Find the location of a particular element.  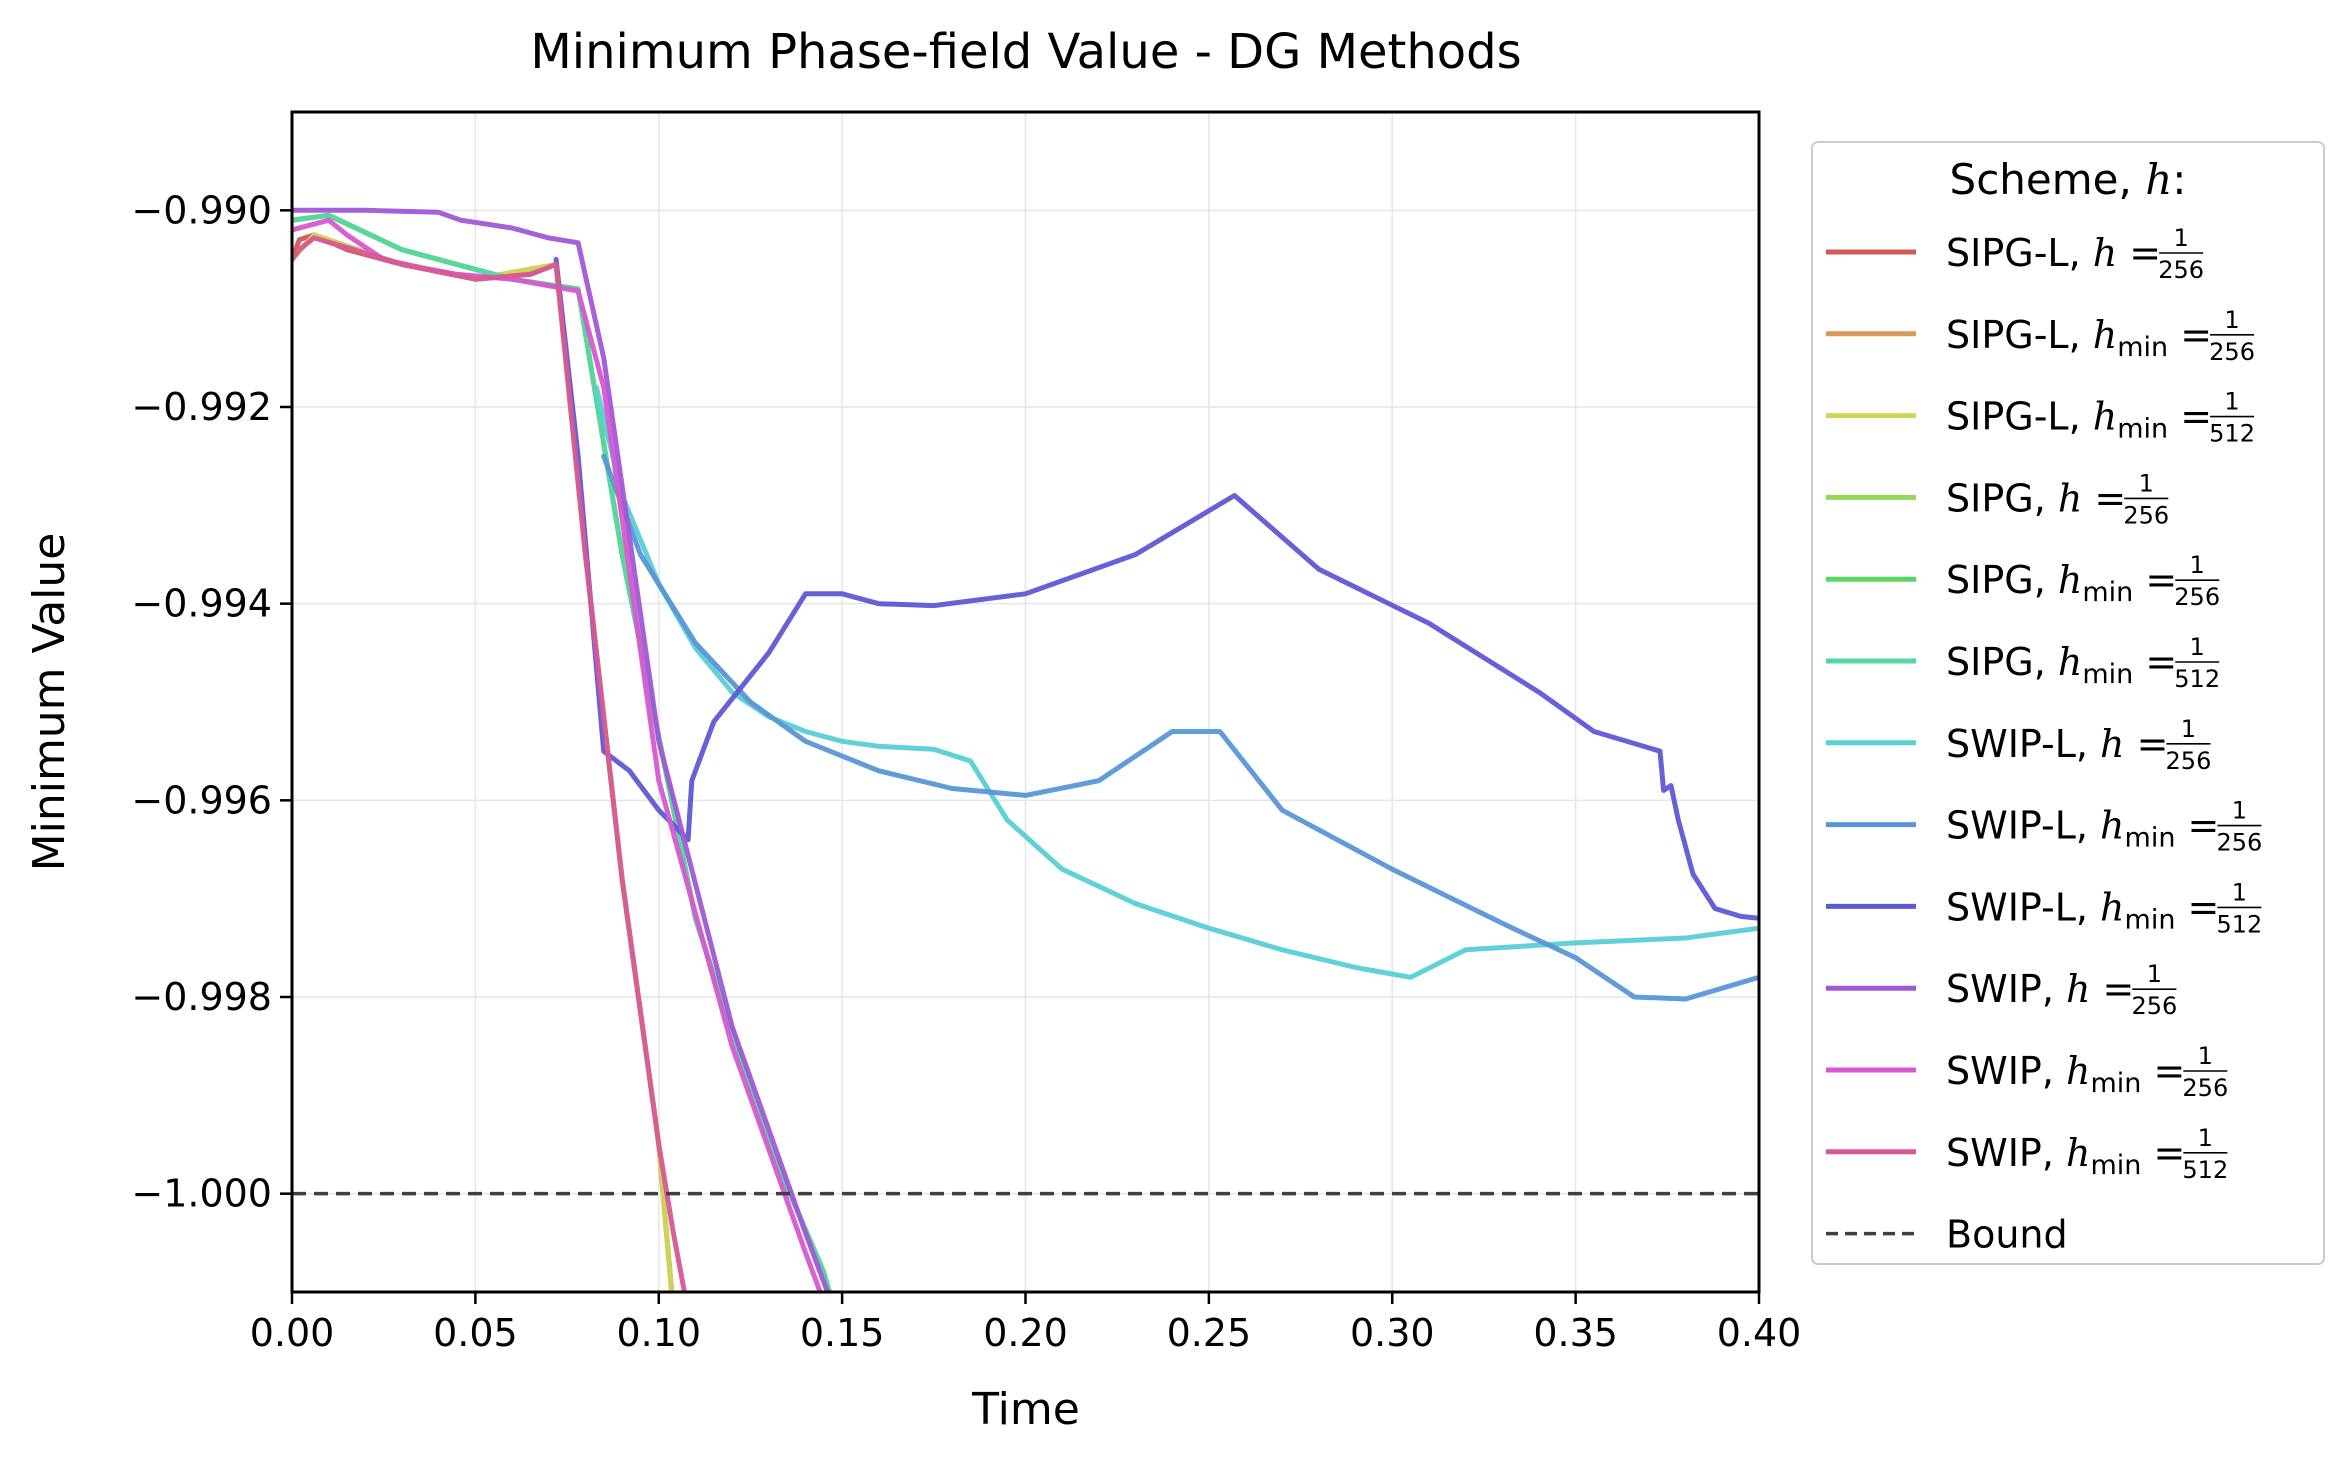

x-tick-label: 0.40 is located at coordinates (1759, 1333).